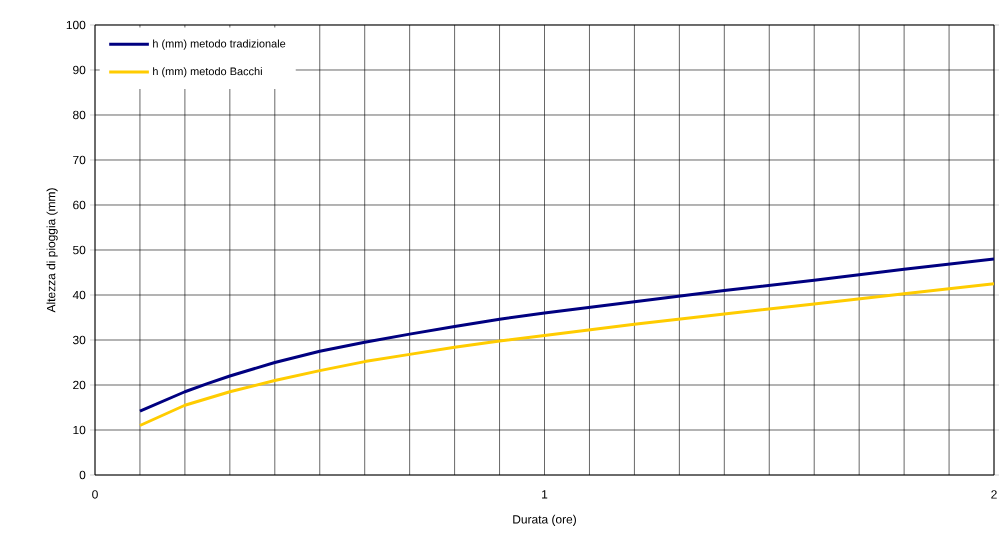 The image size is (1002, 551). What do you see at coordinates (52, 250) in the screenshot?
I see `y-axis-title: Altezza di pioggia (mm)` at bounding box center [52, 250].